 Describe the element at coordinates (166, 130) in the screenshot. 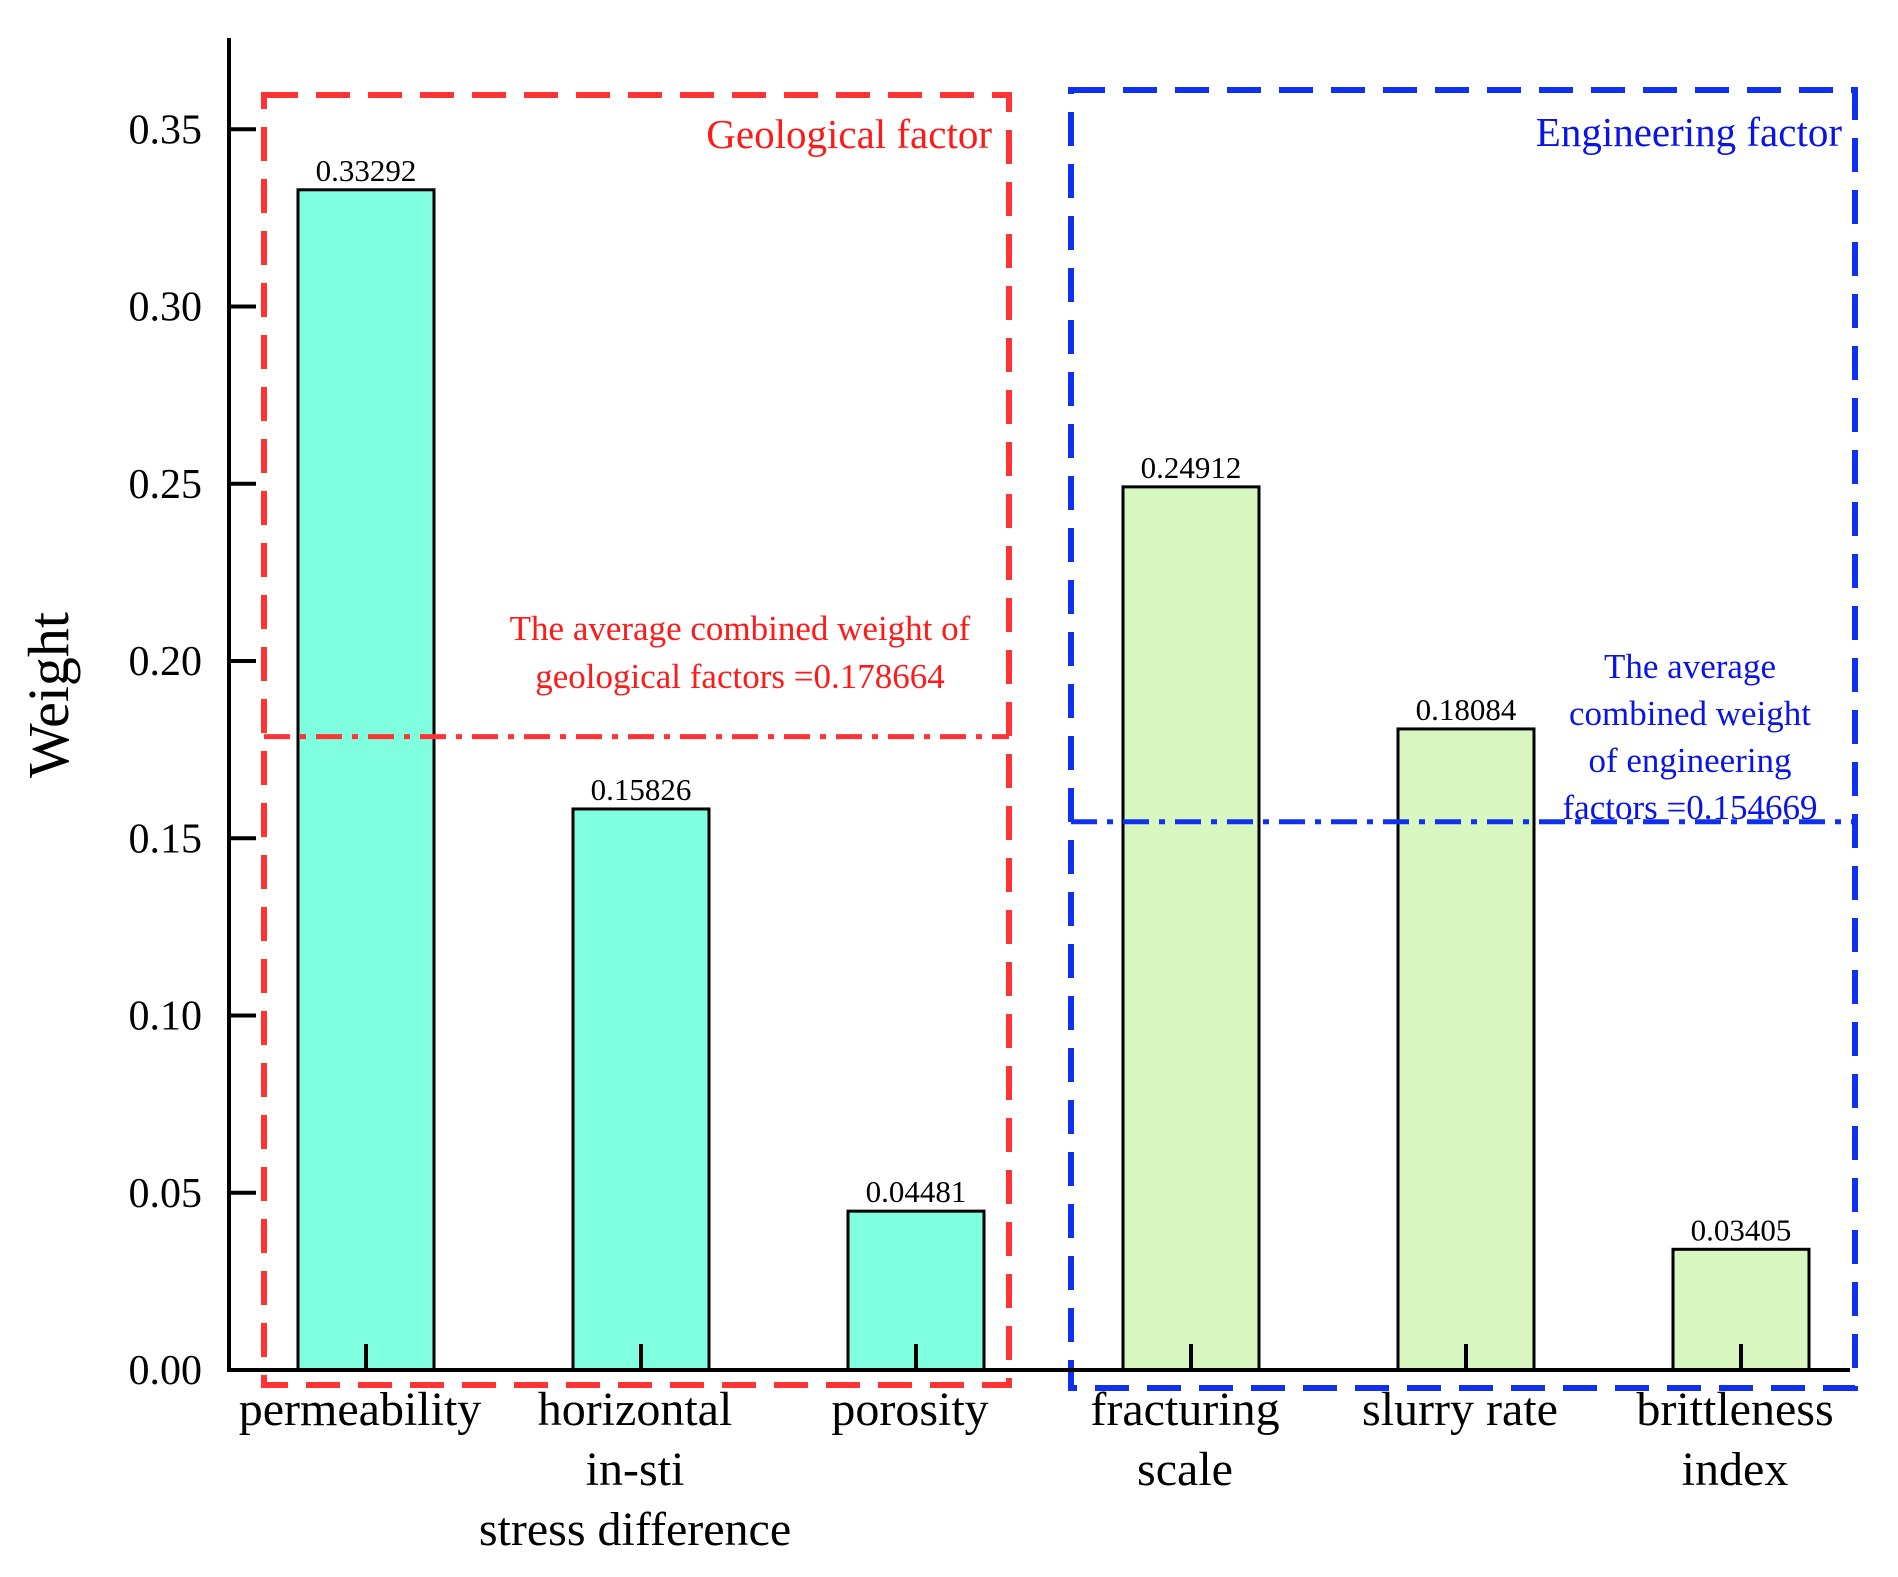

I see `y-tick-label-7: 0.35` at that location.